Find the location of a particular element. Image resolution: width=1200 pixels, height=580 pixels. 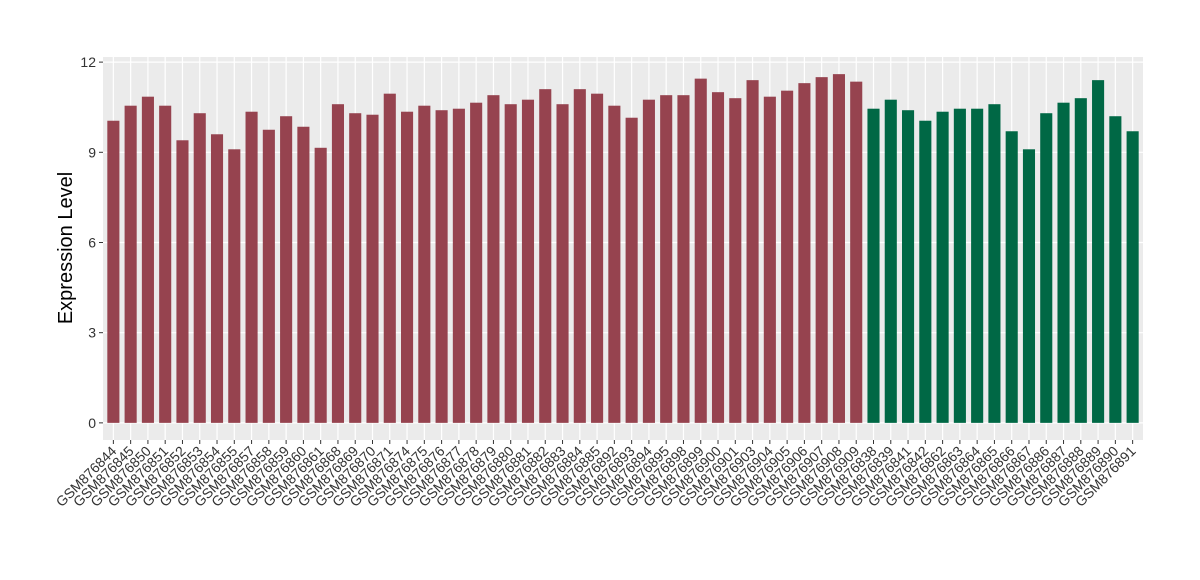

y-axis-label: Expression Level is located at coordinates (66, 248).